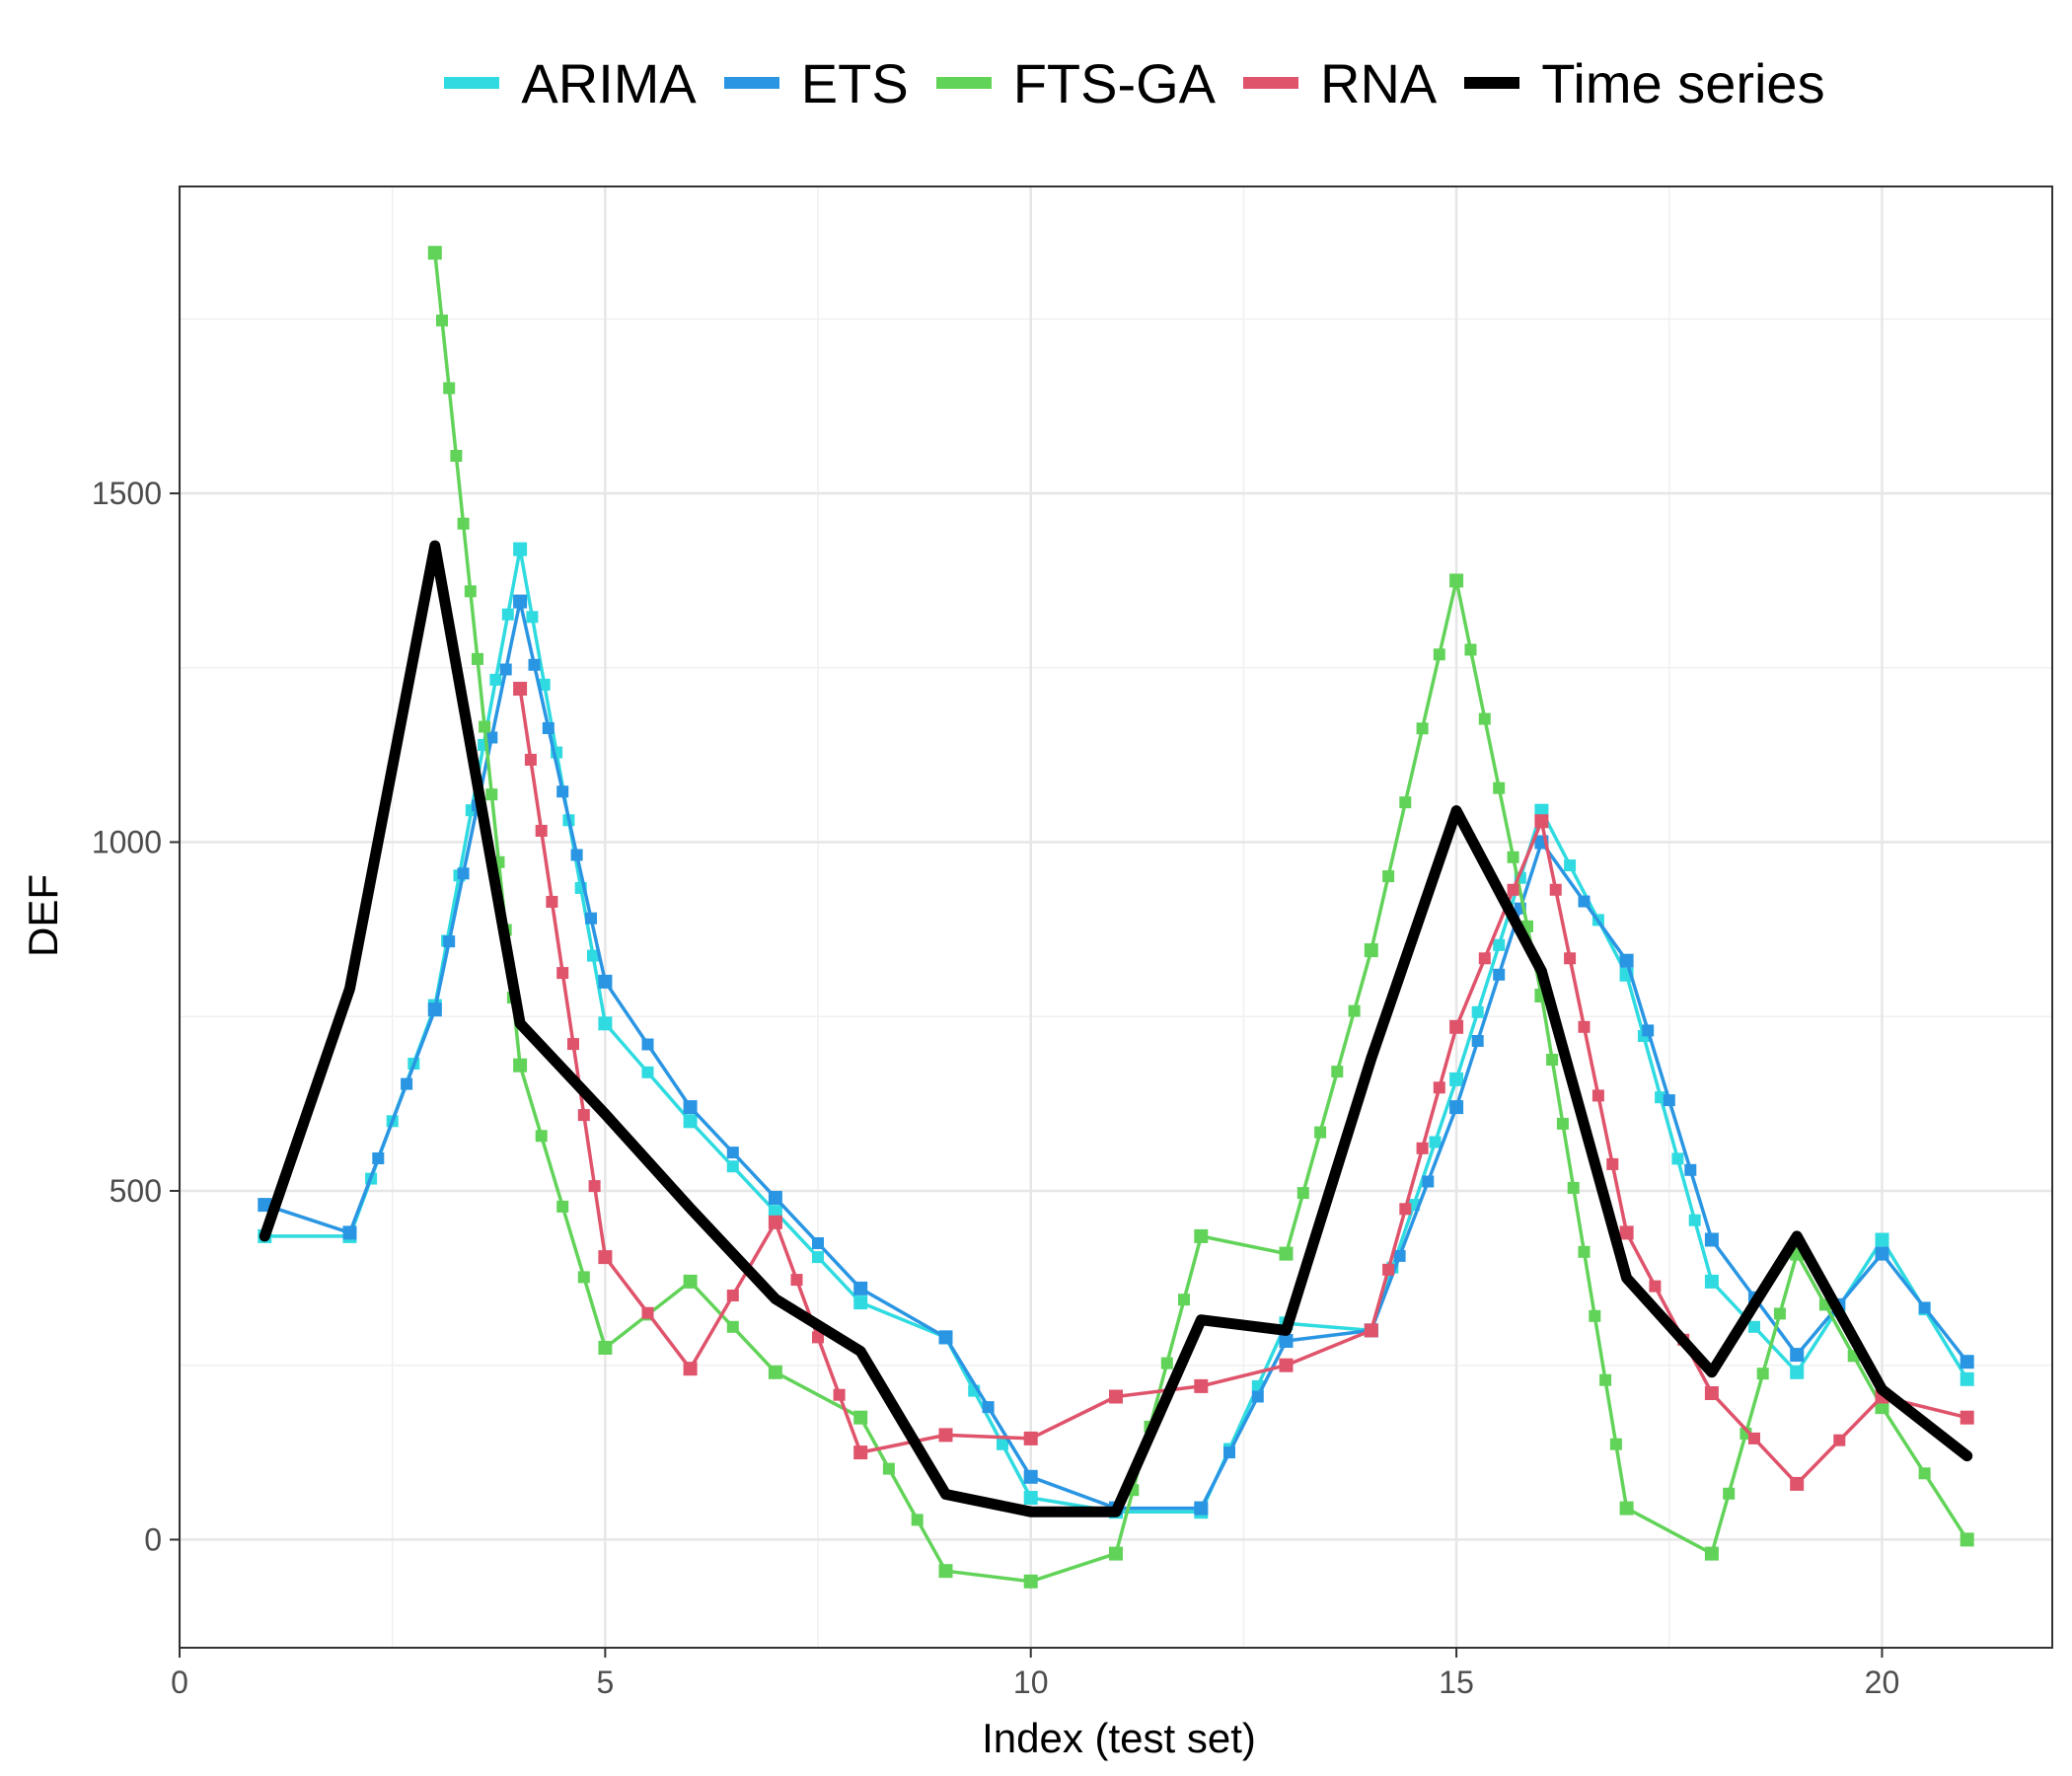  I want to click on x-tick-label: 20, so click(1883, 1683).